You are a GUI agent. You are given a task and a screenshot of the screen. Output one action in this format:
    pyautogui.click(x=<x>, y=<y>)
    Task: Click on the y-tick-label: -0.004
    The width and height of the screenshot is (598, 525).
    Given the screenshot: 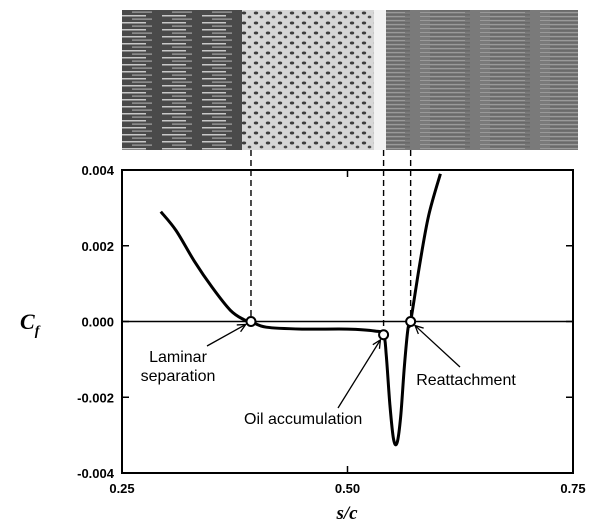 What is the action you would take?
    pyautogui.click(x=96, y=473)
    